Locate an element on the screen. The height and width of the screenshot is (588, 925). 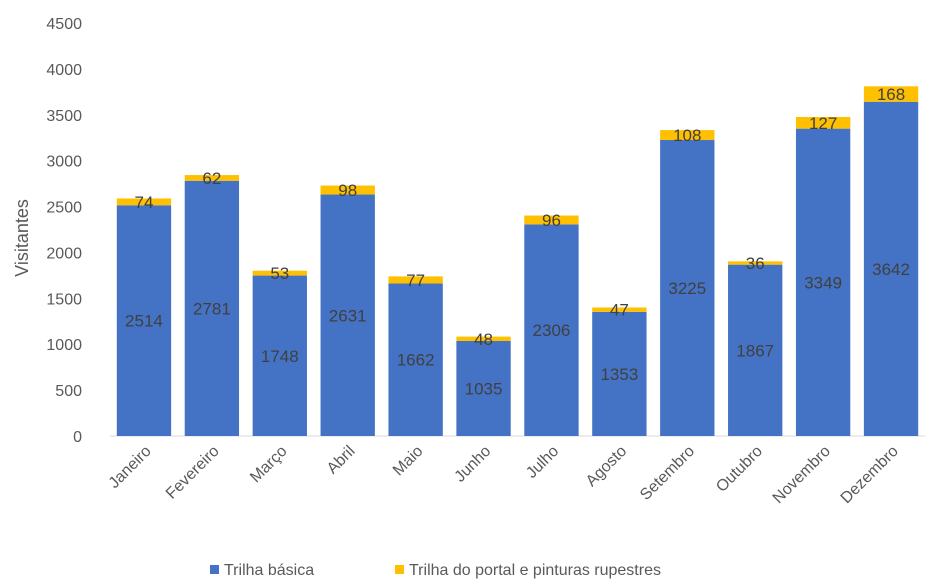
x-tick-label: Outubro is located at coordinates (739, 469).